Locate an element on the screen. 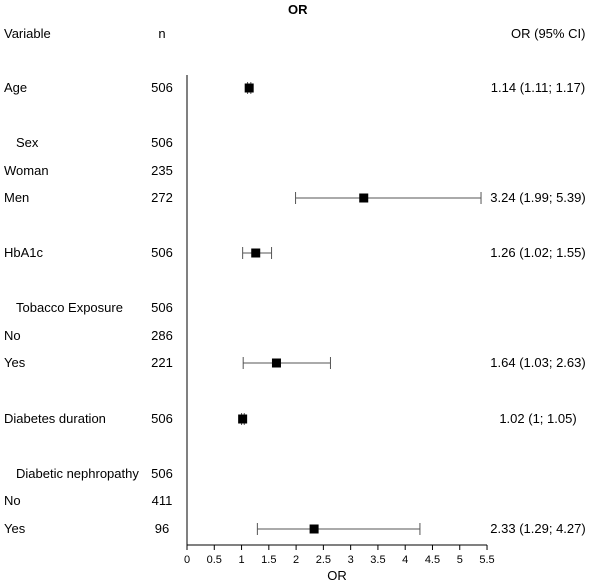 This screenshot has width=597, height=585. row-or-ci: 3.24 (1.99; 5.39) is located at coordinates (538, 197).